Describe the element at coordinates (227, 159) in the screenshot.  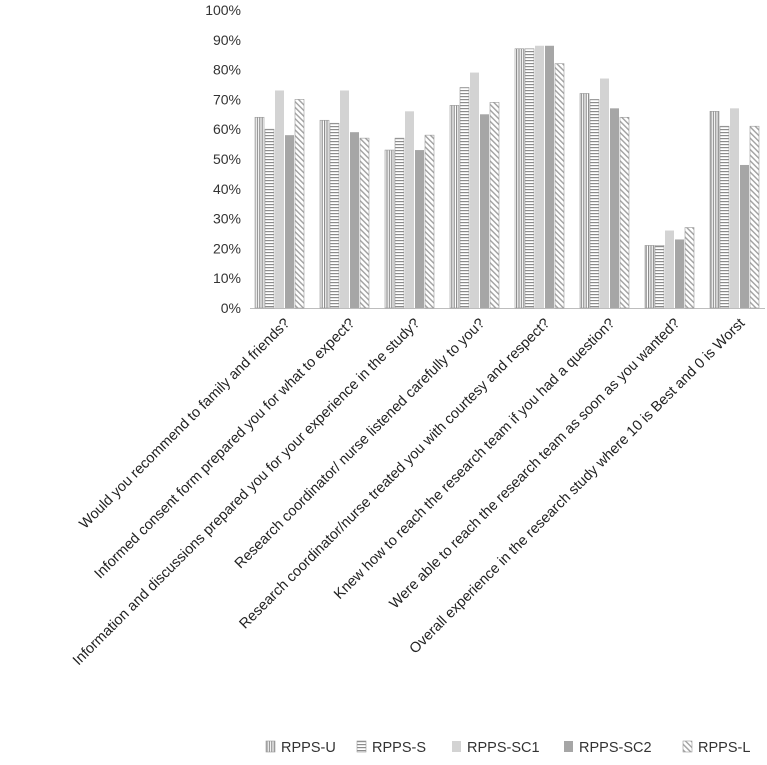
I see `y-tick-label: 50%` at that location.